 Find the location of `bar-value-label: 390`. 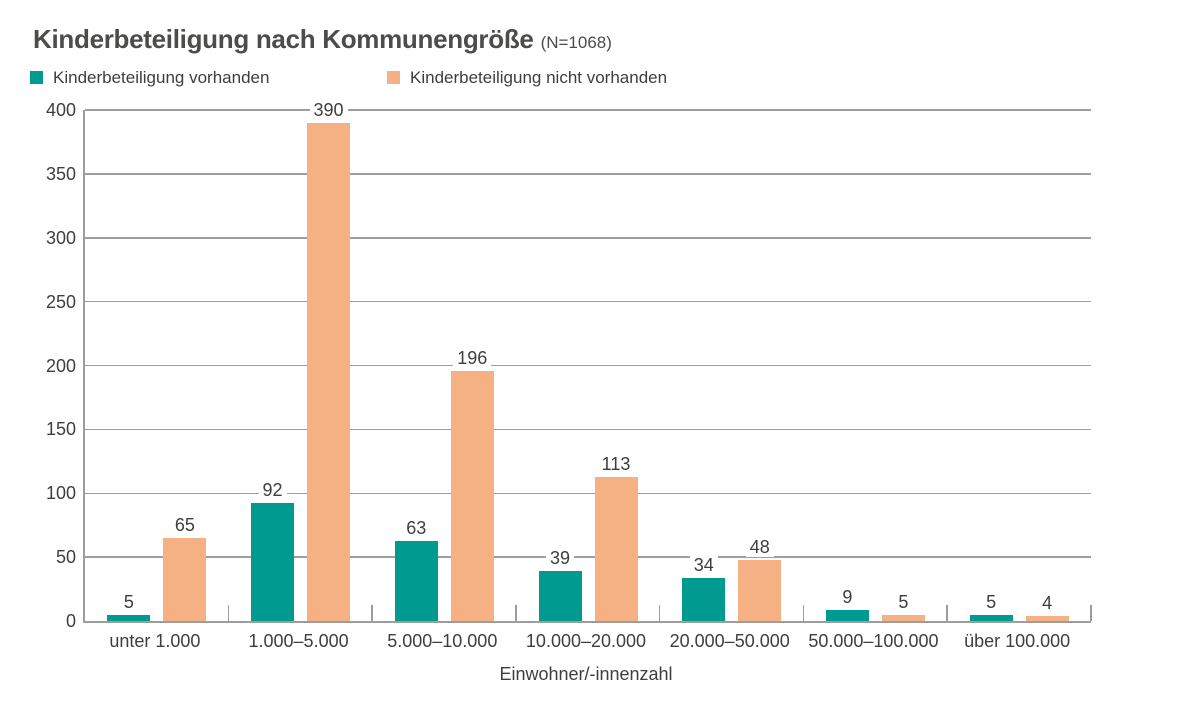

bar-value-label: 390 is located at coordinates (328, 109).